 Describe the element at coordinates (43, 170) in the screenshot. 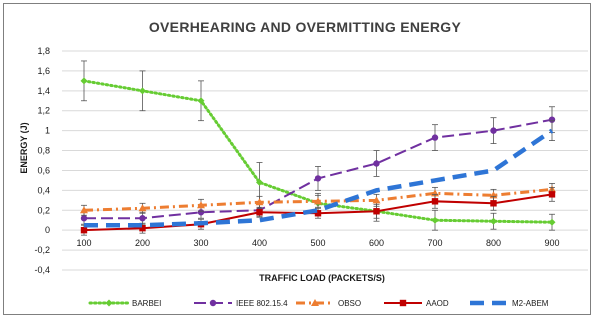

I see `y-tick-label: 0,6` at that location.